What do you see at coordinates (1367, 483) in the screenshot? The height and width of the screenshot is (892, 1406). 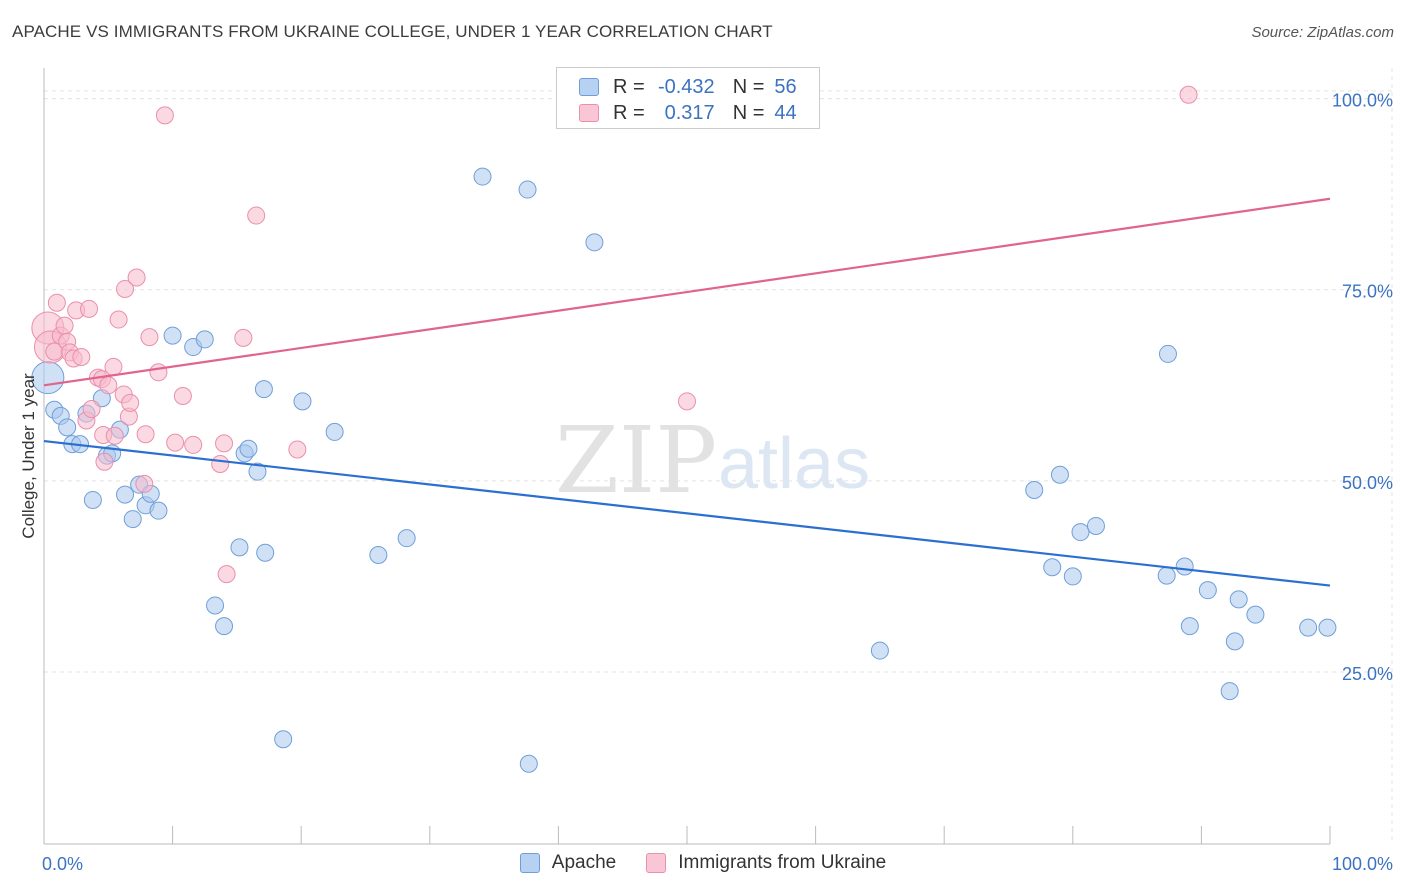 I see `y-tick-label: 50.0%` at bounding box center [1367, 483].